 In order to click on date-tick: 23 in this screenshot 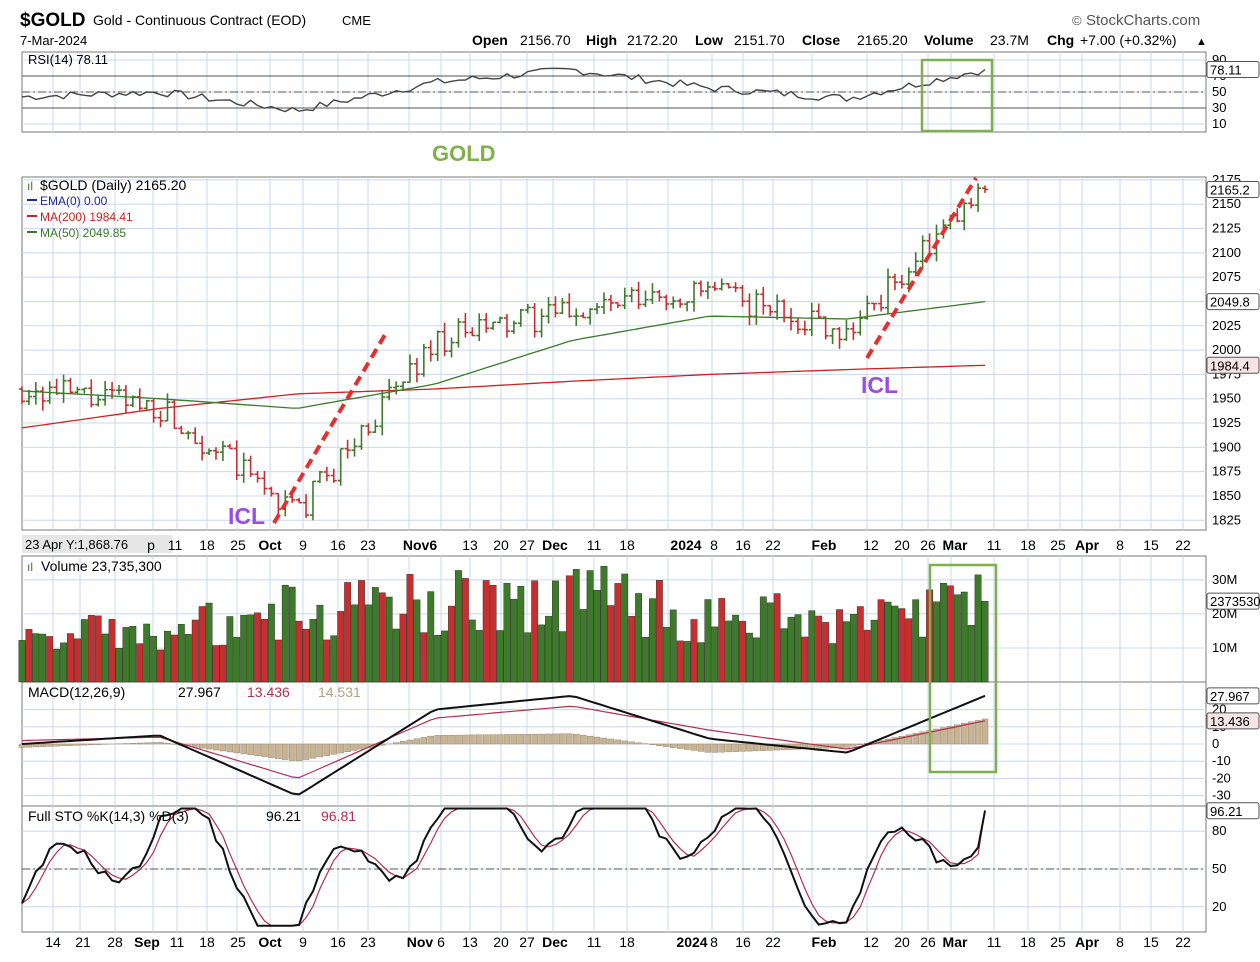, I will do `click(368, 545)`.